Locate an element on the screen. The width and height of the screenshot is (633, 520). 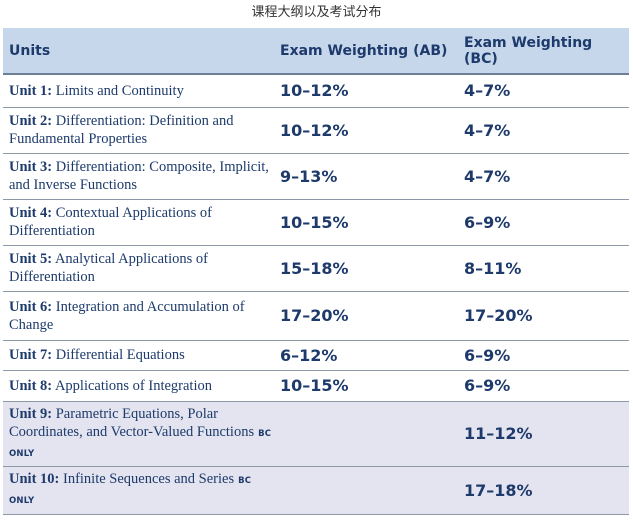
unit-title: Integration and Accumulation of Change is located at coordinates (127, 315).